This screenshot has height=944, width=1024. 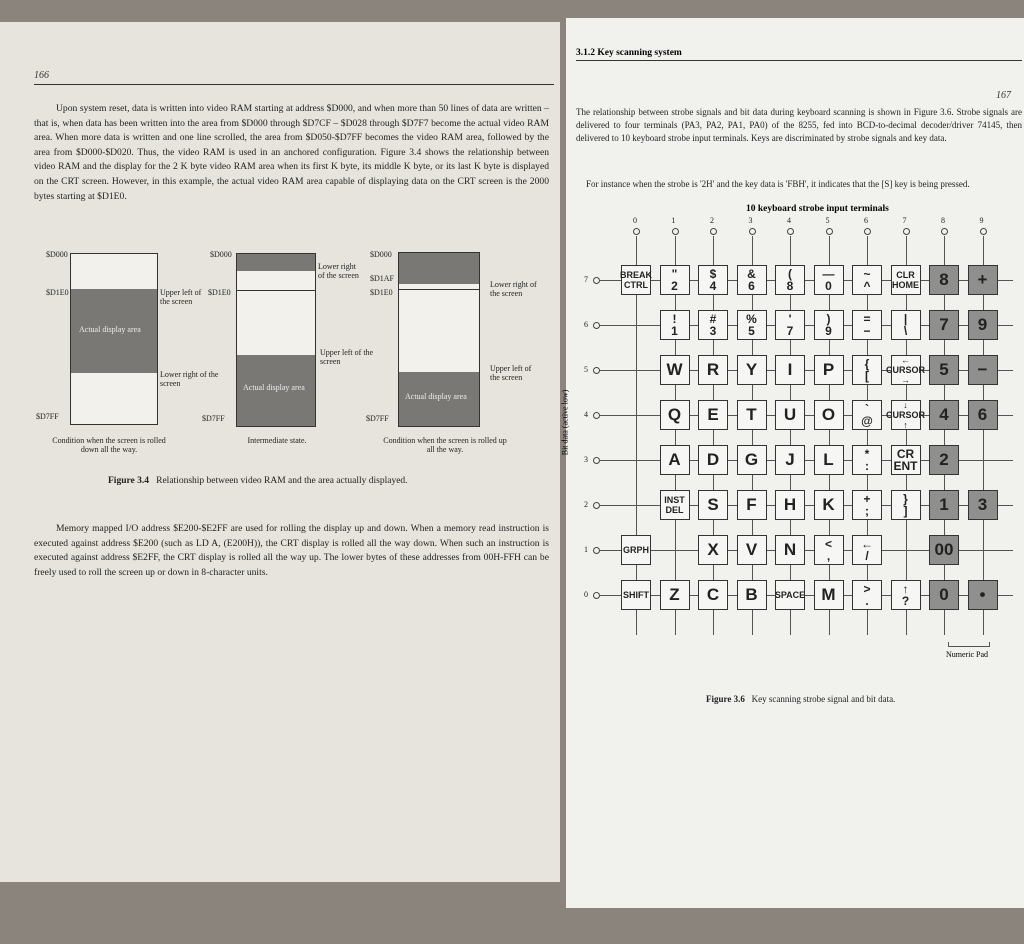 I want to click on key-w: W, so click(x=674, y=370).